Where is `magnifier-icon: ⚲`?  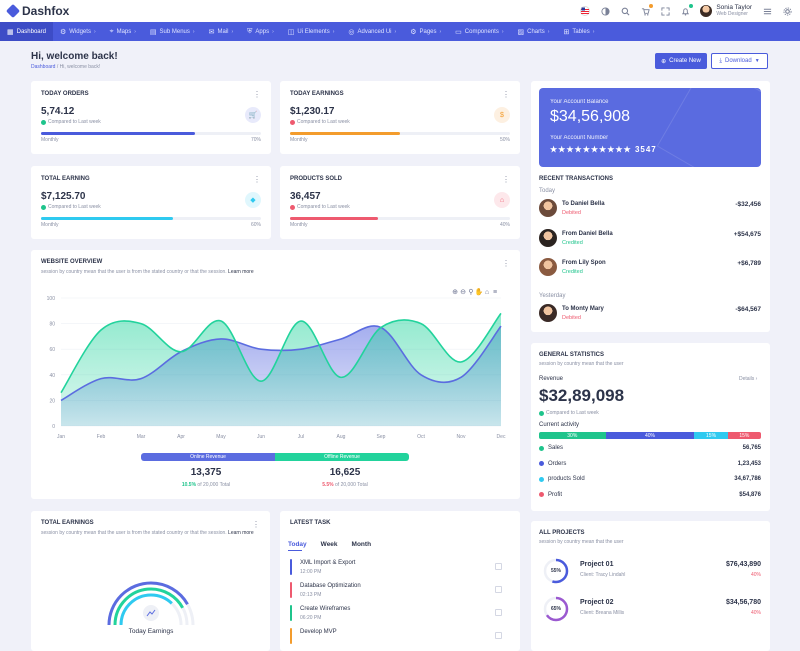
magnifier-icon: ⚲ is located at coordinates (470, 292).